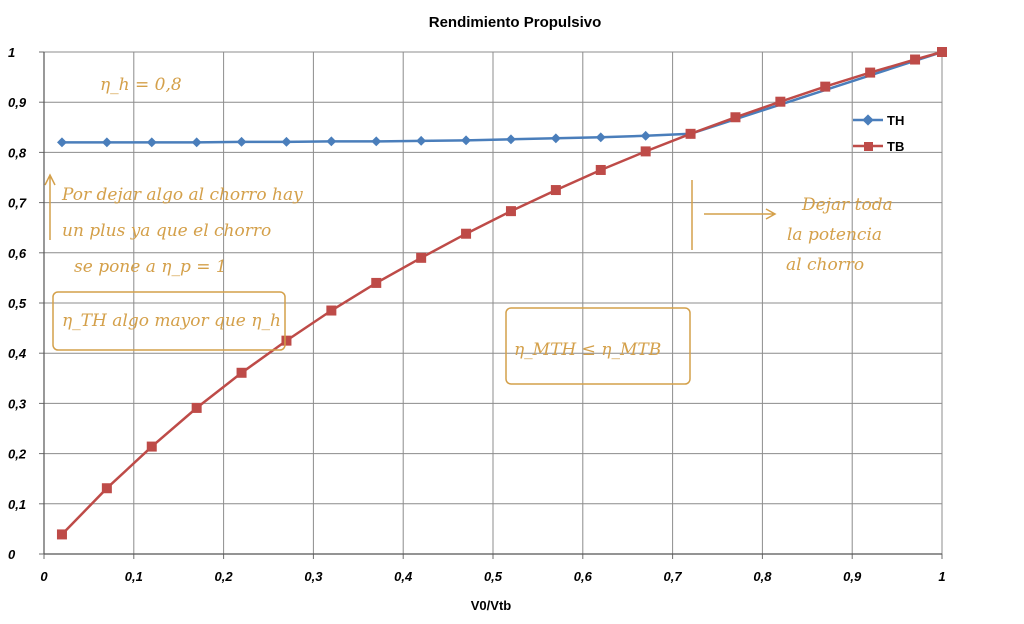  Describe the element at coordinates (171, 321) in the screenshot. I see `annotation-boxed-left: η_TH algo mayor que η_h` at that location.